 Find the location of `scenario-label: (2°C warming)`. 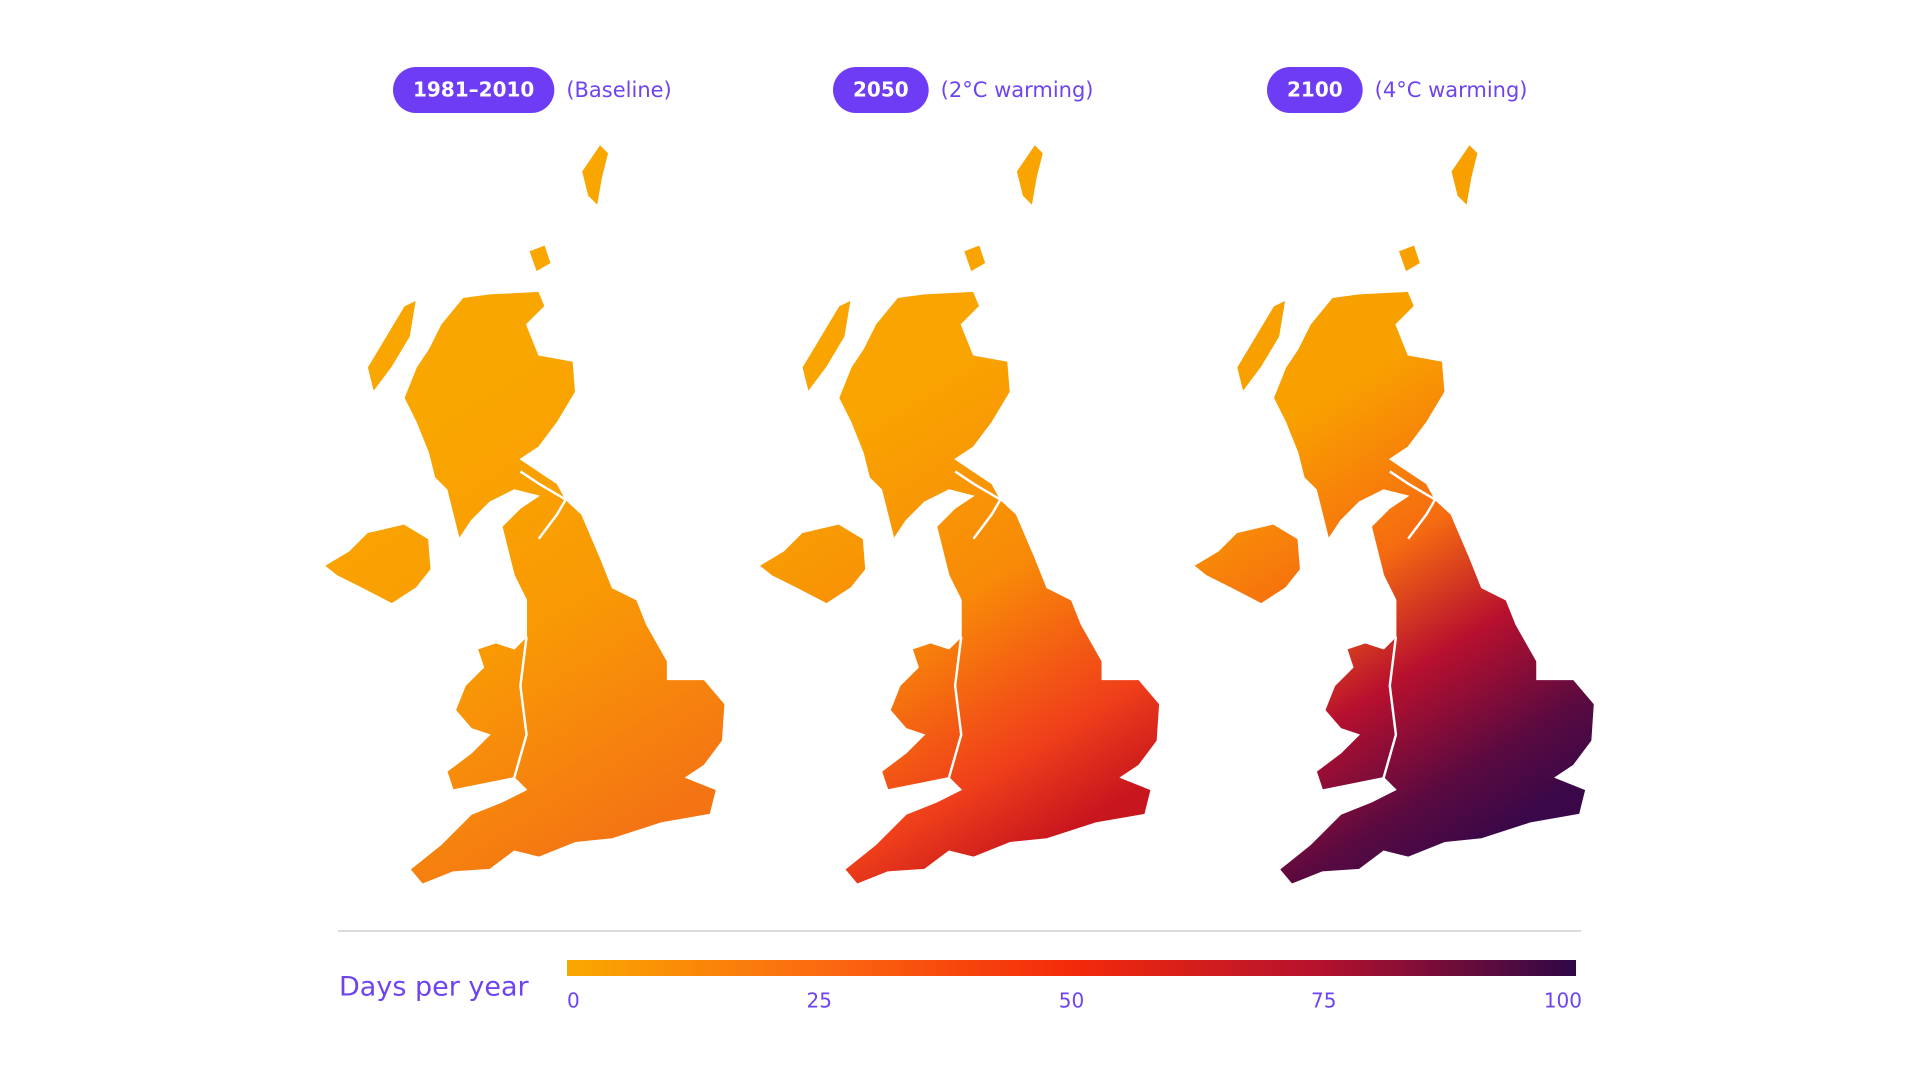

scenario-label: (2°C warming) is located at coordinates (1017, 90).